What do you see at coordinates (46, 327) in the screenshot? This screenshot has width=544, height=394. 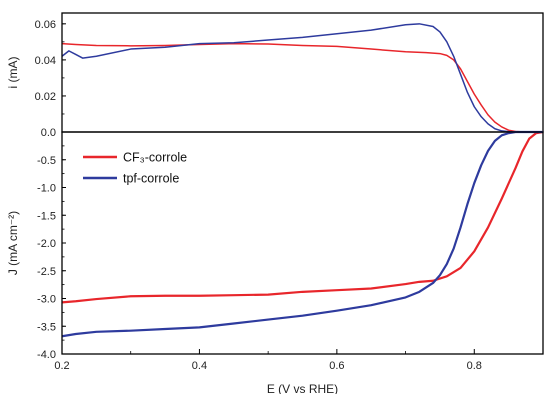 I see `y-tick-label: -3.5` at bounding box center [46, 327].